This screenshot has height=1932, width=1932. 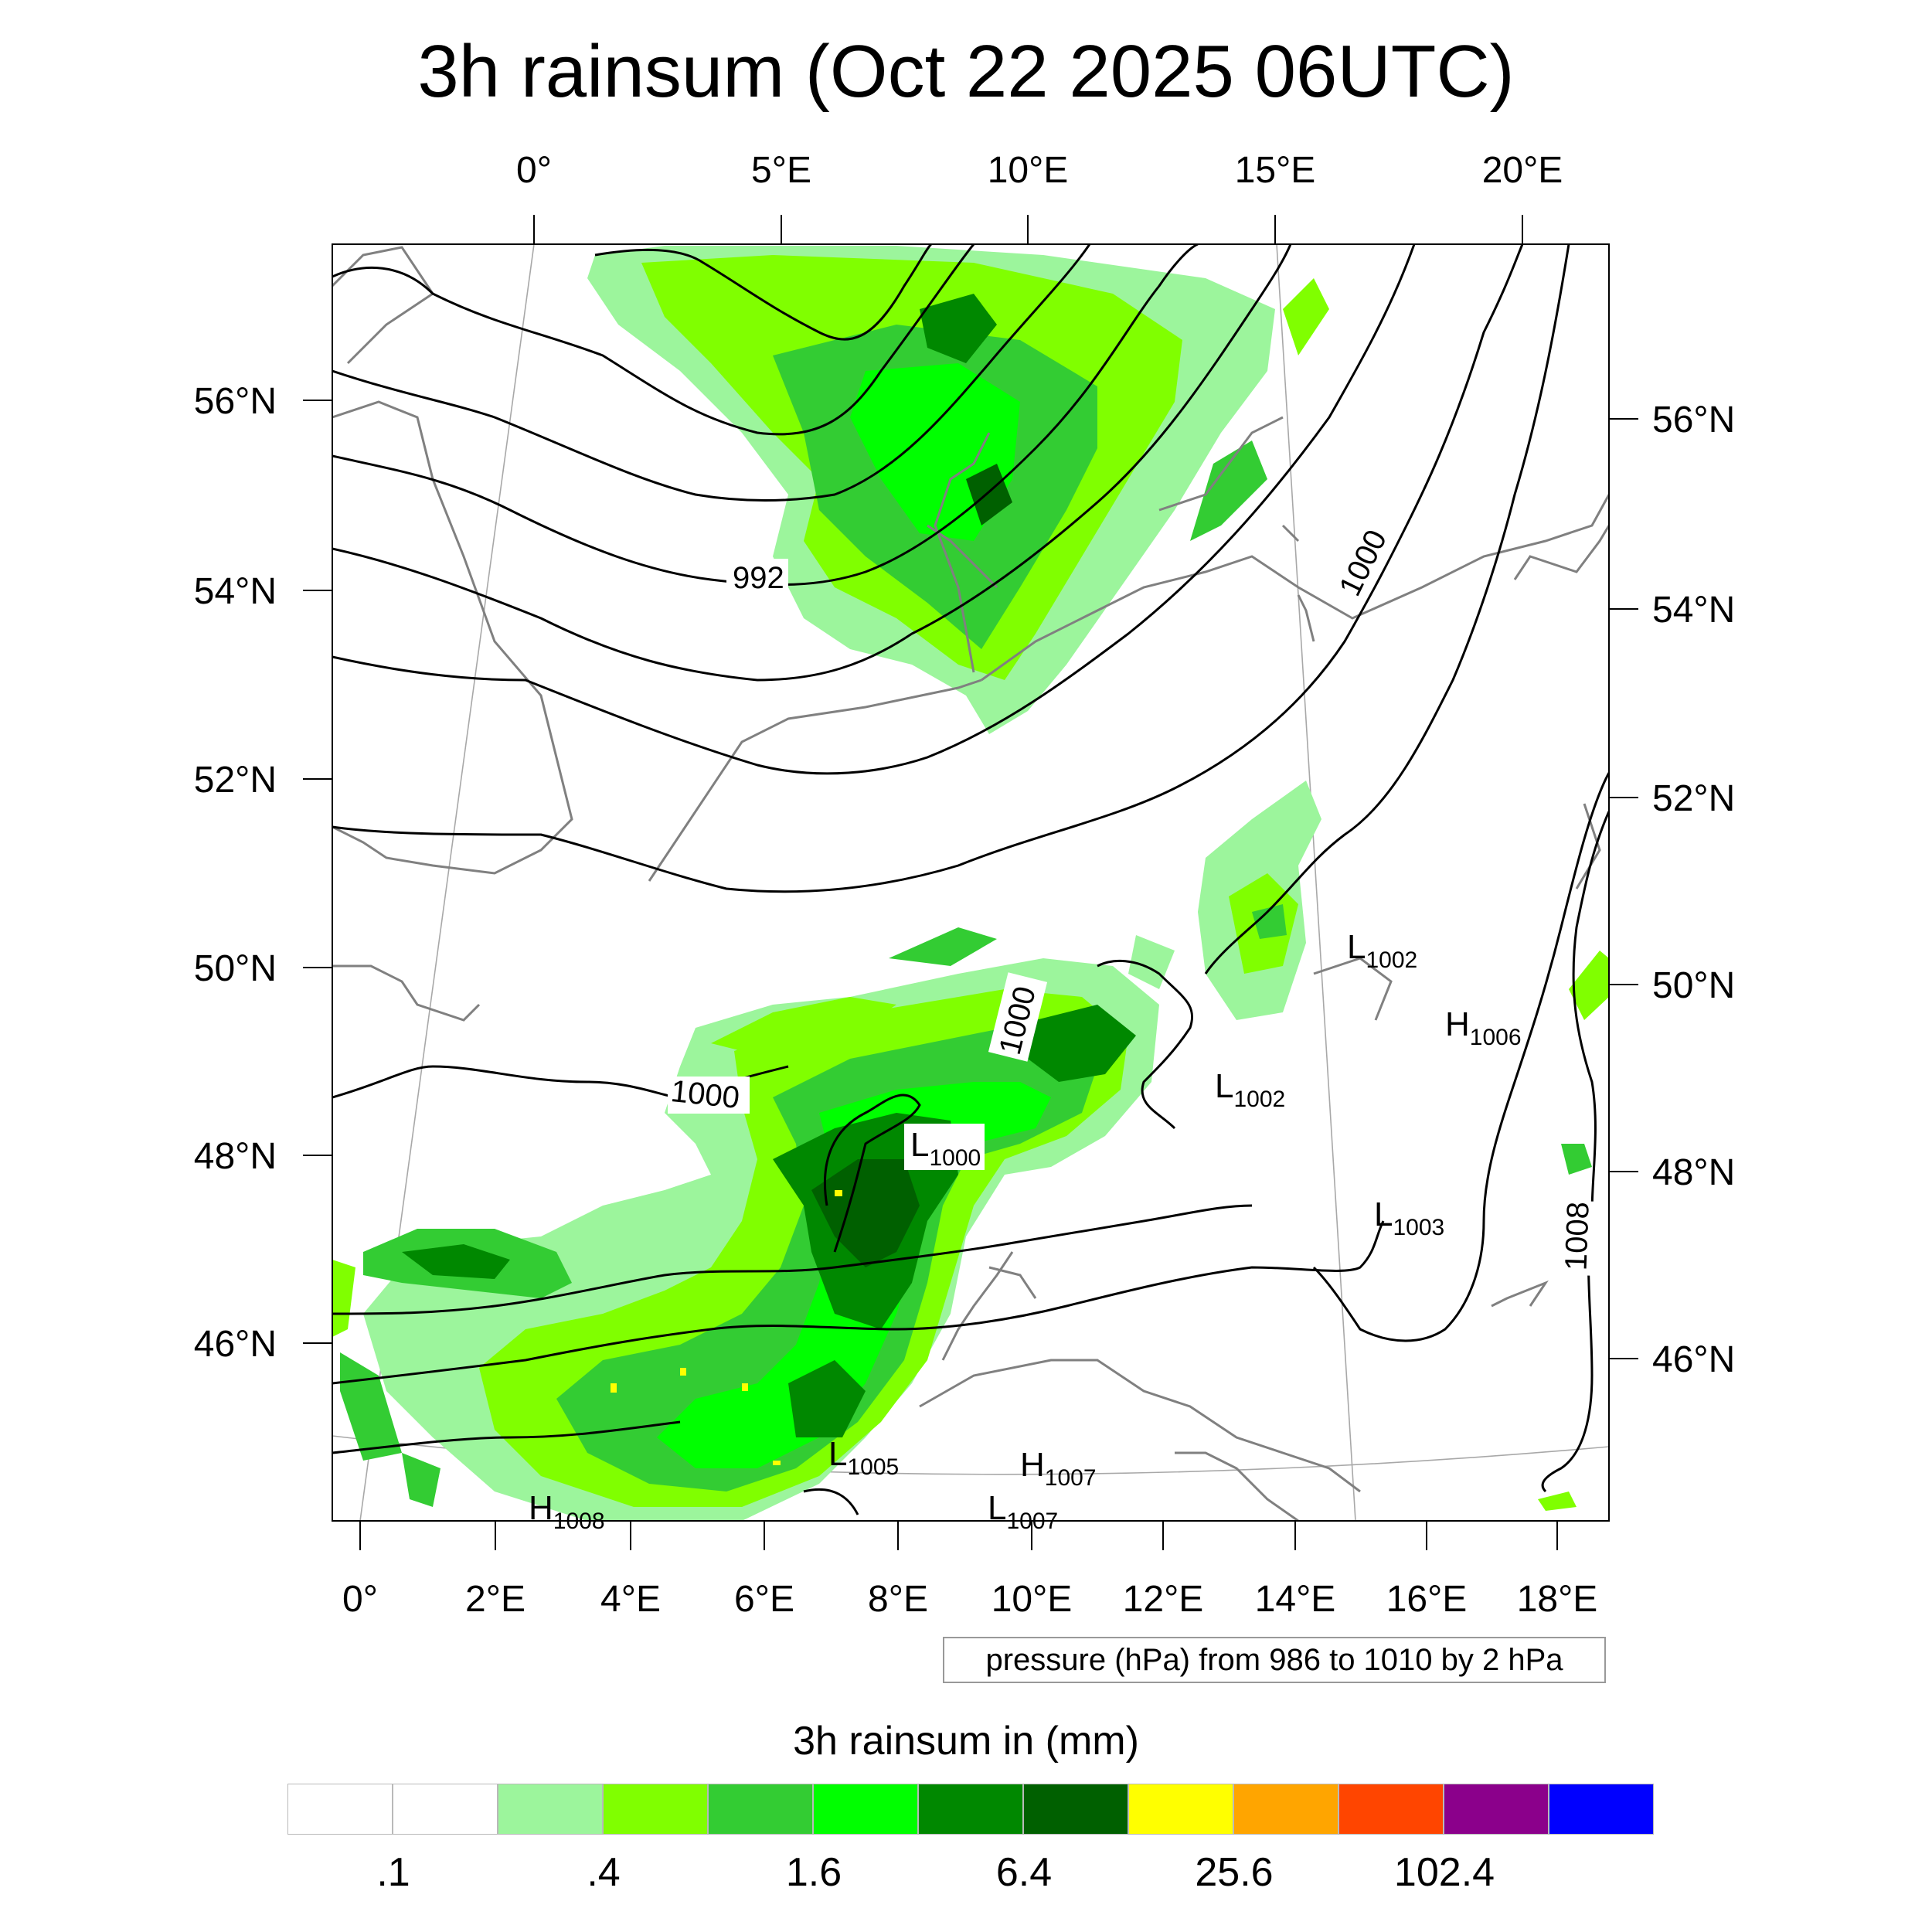 I want to click on right-lat-label: 46°N, so click(x=1694, y=1360).